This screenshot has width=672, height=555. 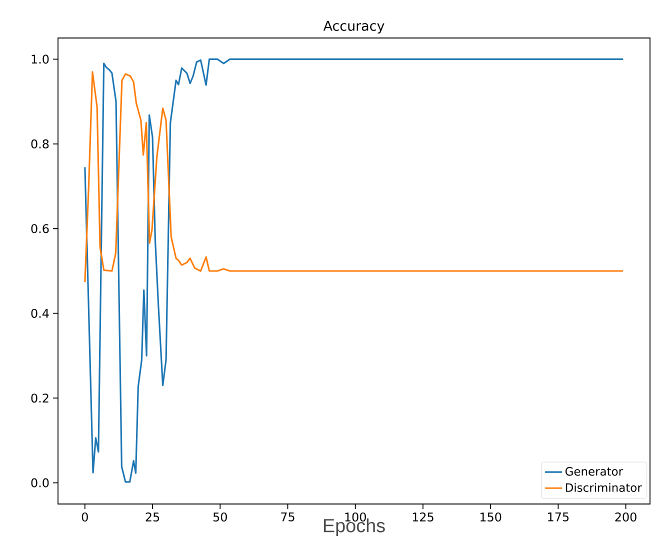 I want to click on legend-label: Generator, so click(x=595, y=471).